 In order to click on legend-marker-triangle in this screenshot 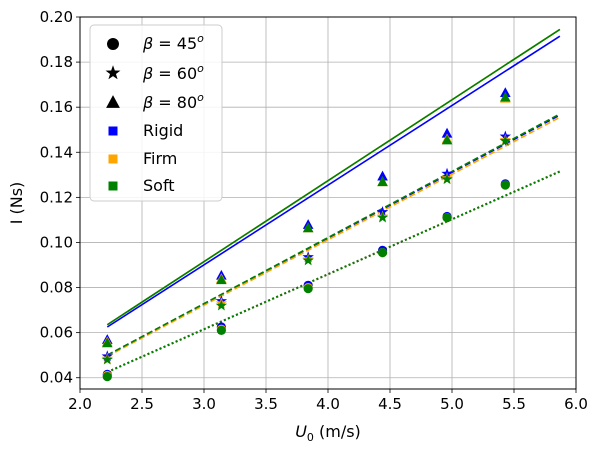, I will do `click(113, 101)`.